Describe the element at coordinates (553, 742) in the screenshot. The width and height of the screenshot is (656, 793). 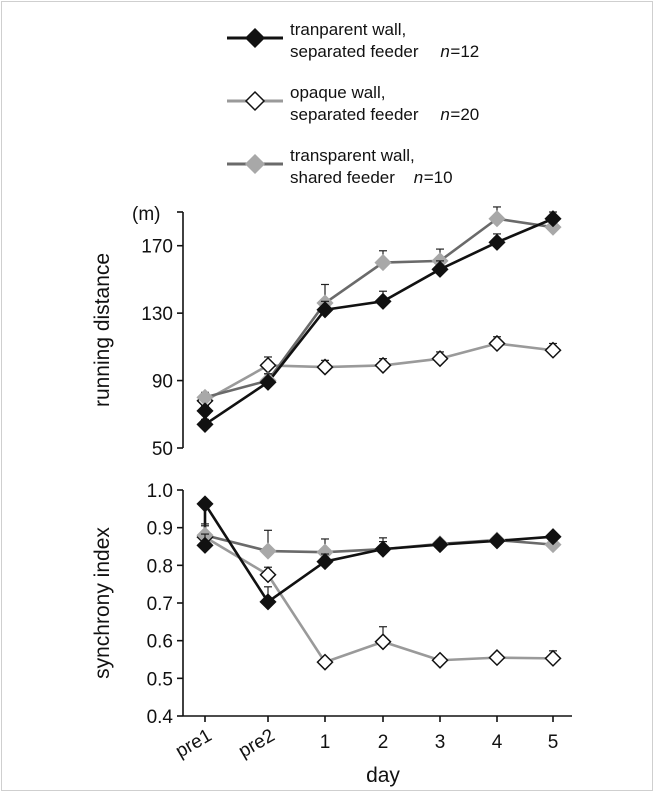
I see `x-tick-label: 5` at that location.